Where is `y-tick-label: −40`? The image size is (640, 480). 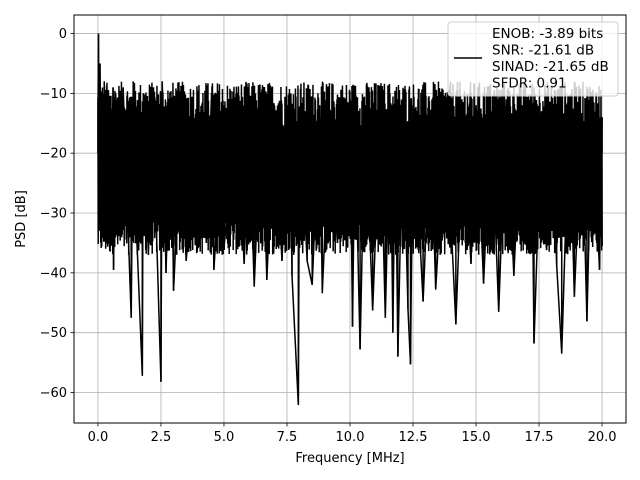 y-tick-label: −40 is located at coordinates (53, 273).